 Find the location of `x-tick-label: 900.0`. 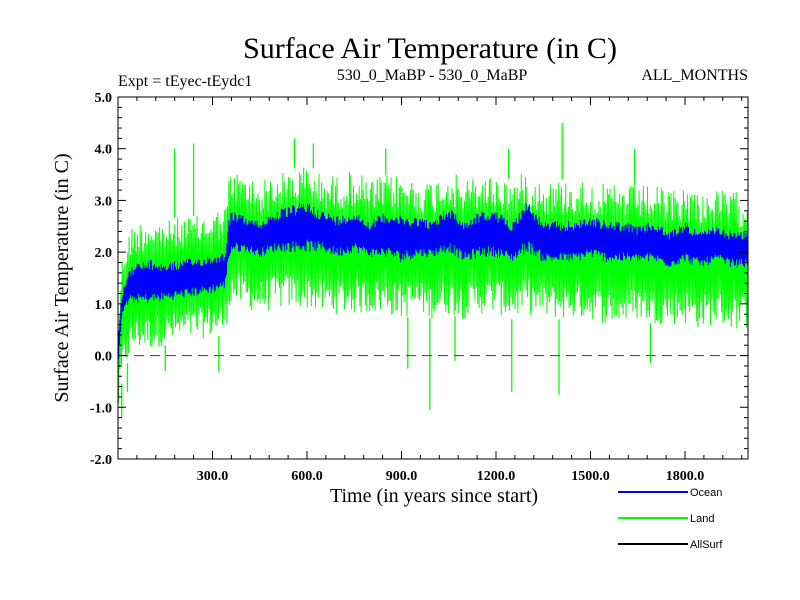

x-tick-label: 900.0 is located at coordinates (402, 476).